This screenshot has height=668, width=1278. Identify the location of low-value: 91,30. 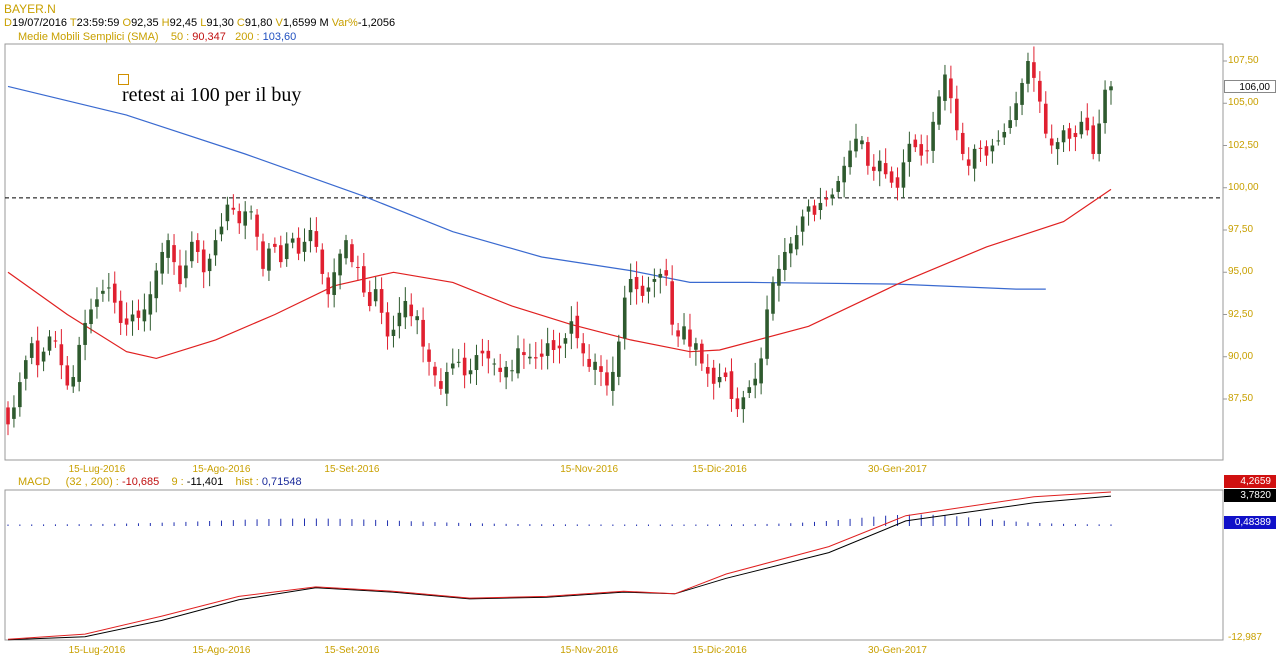
(220, 23).